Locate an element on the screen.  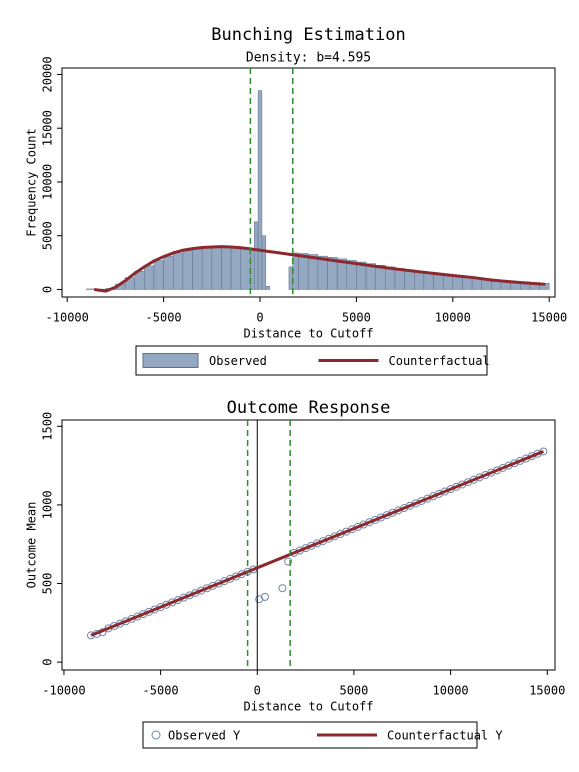
y-axis-title: Frequency Count is located at coordinates (32, 182).